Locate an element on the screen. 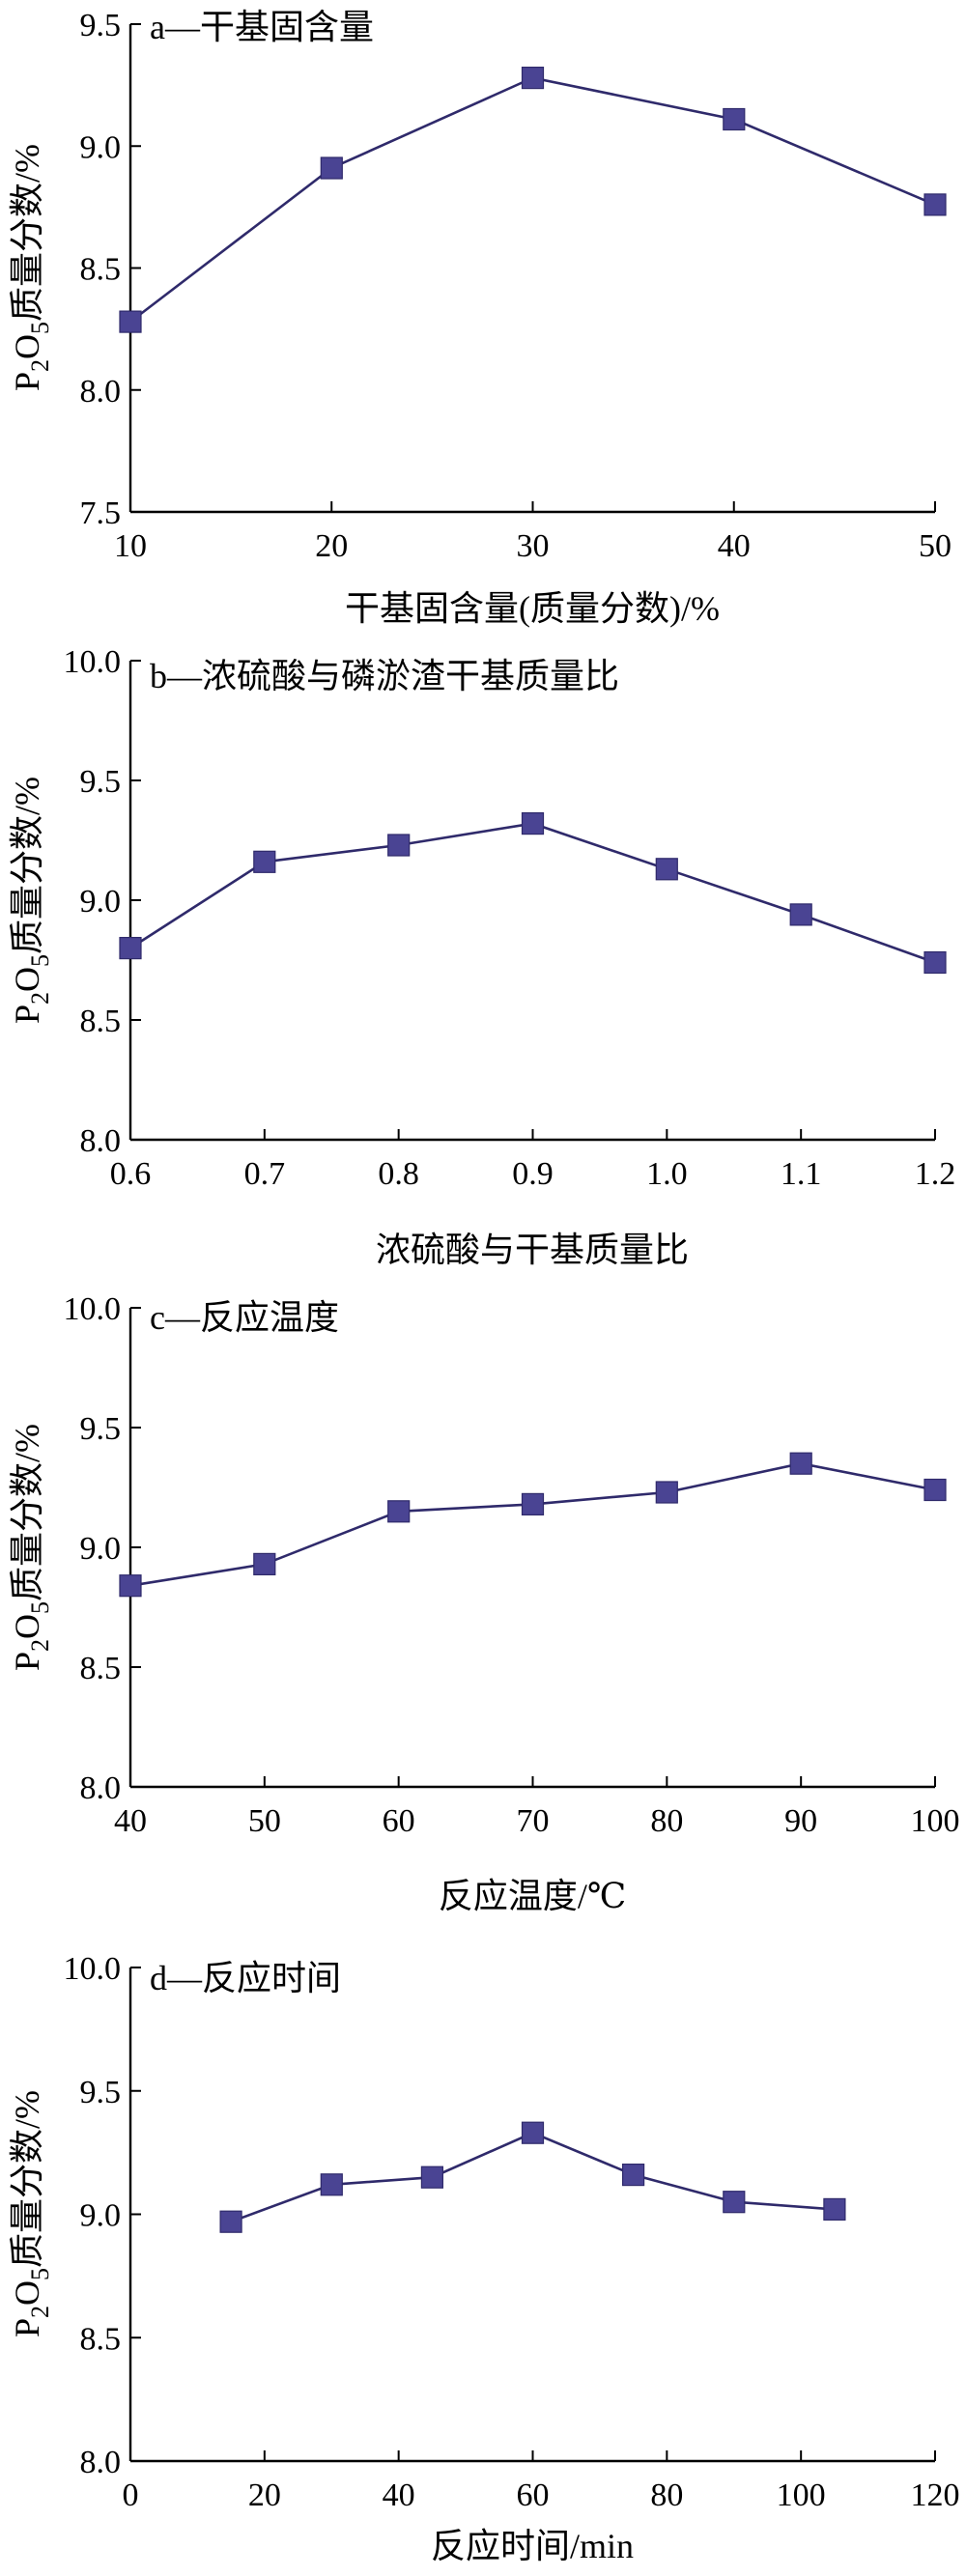  panel-a-y-tick-label: 8.0 is located at coordinates (101, 392).